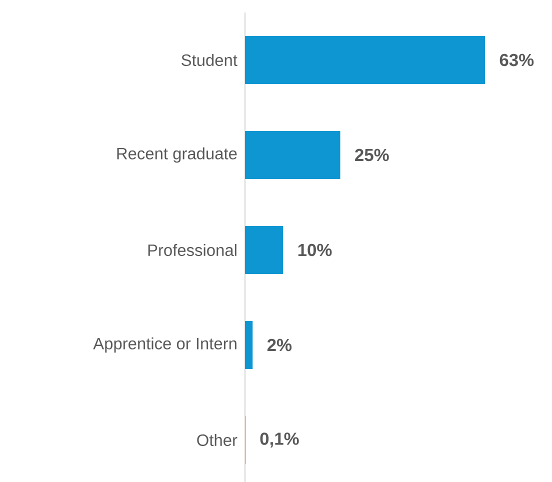  Describe the element at coordinates (517, 60) in the screenshot. I see `data-label: 63%` at that location.